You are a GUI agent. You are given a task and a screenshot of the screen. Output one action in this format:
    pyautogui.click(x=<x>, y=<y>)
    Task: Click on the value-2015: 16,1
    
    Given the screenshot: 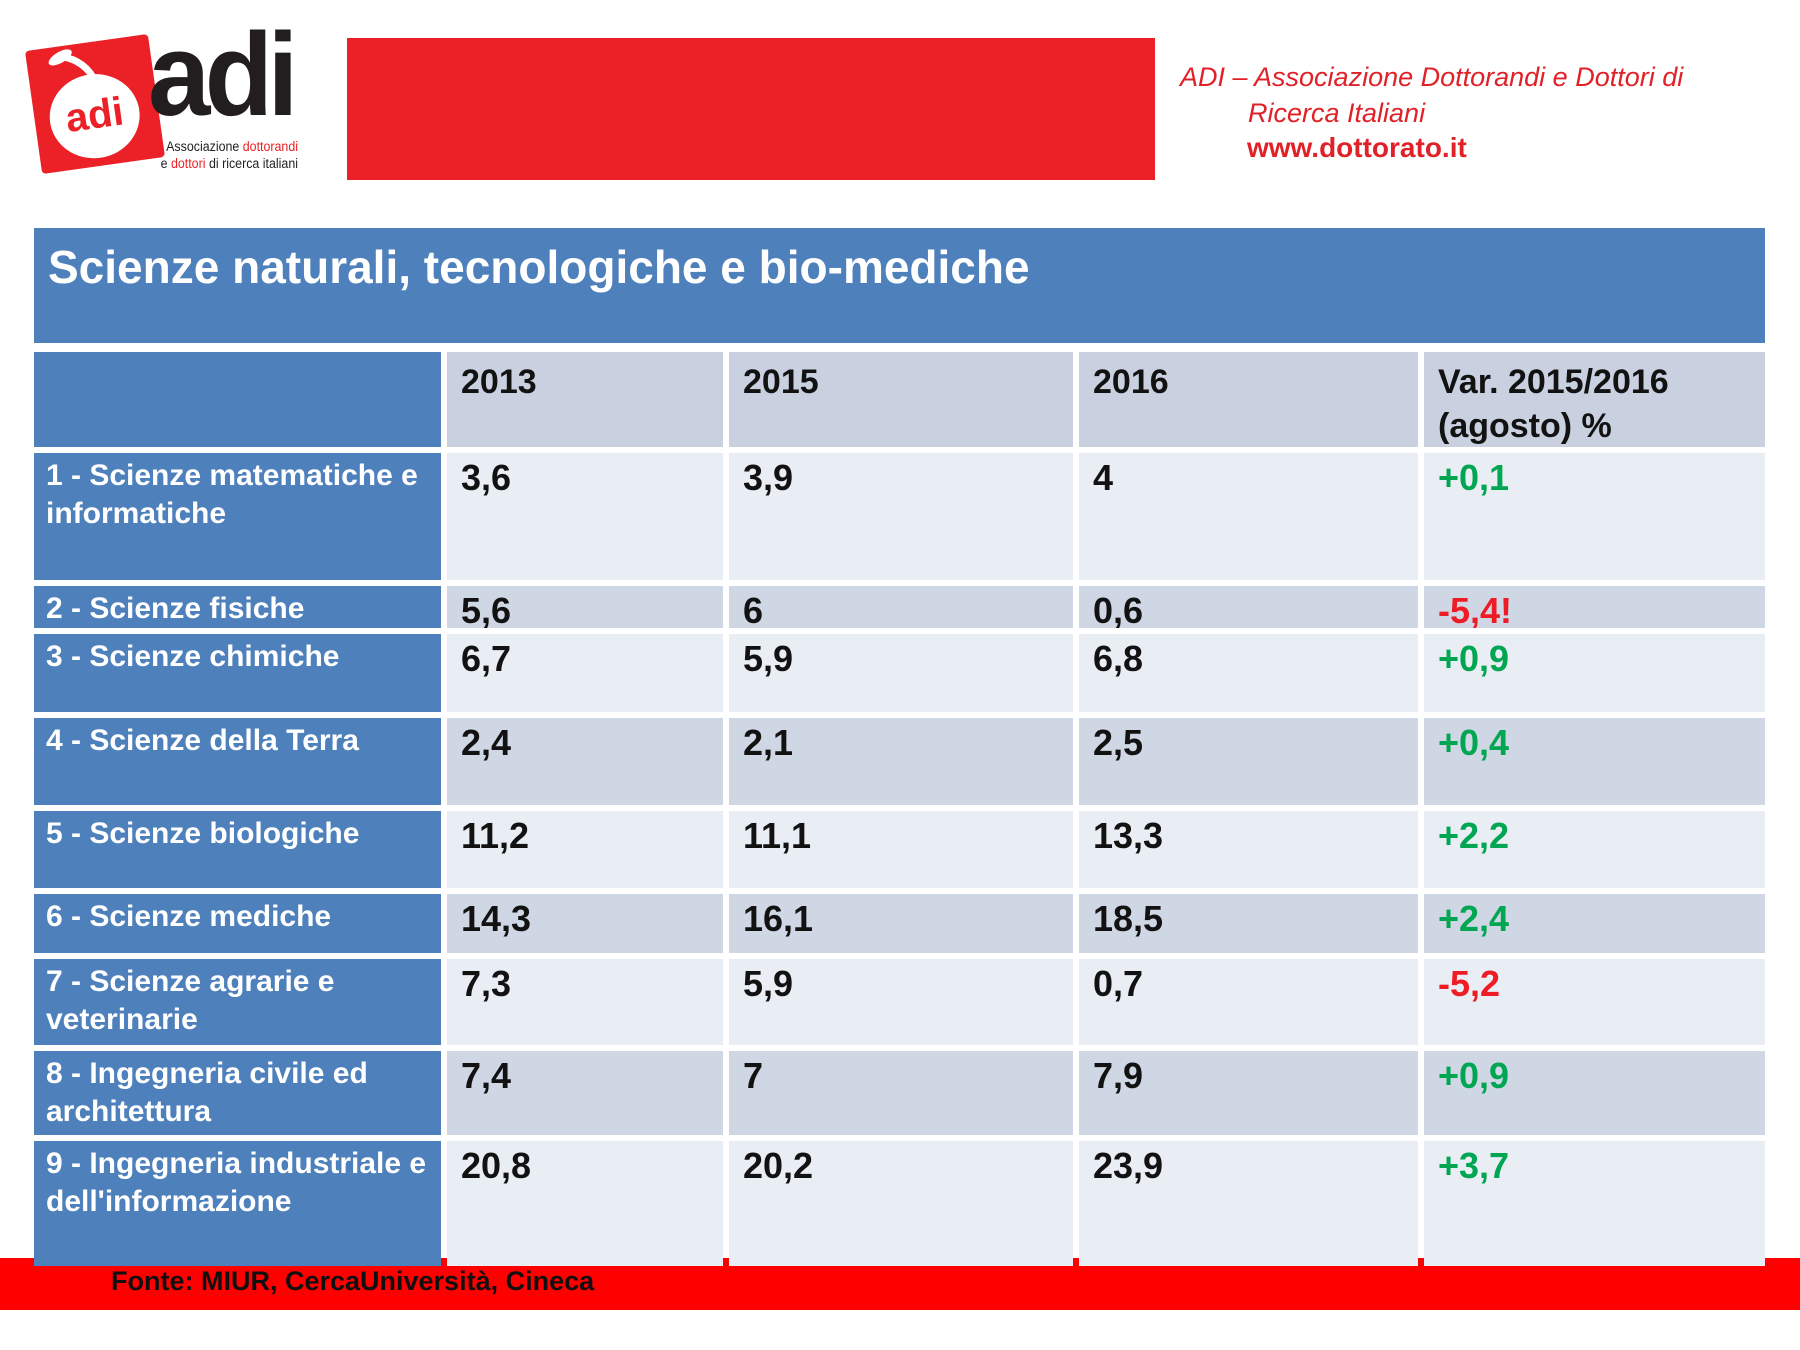 What is the action you would take?
    pyautogui.click(x=901, y=923)
    